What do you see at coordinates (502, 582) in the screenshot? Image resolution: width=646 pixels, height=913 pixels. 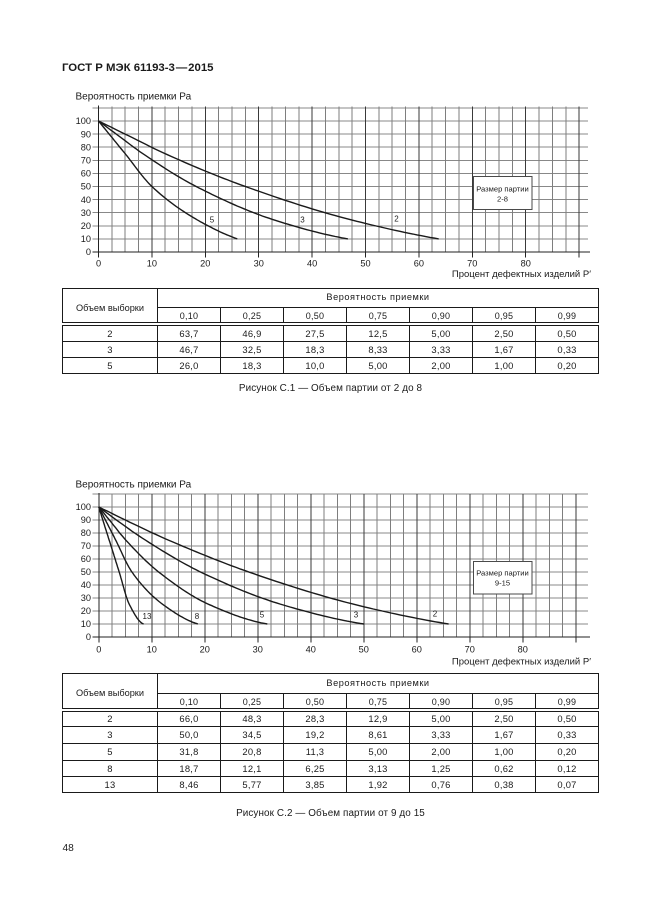 I see `svg-text: 9-15` at bounding box center [502, 582].